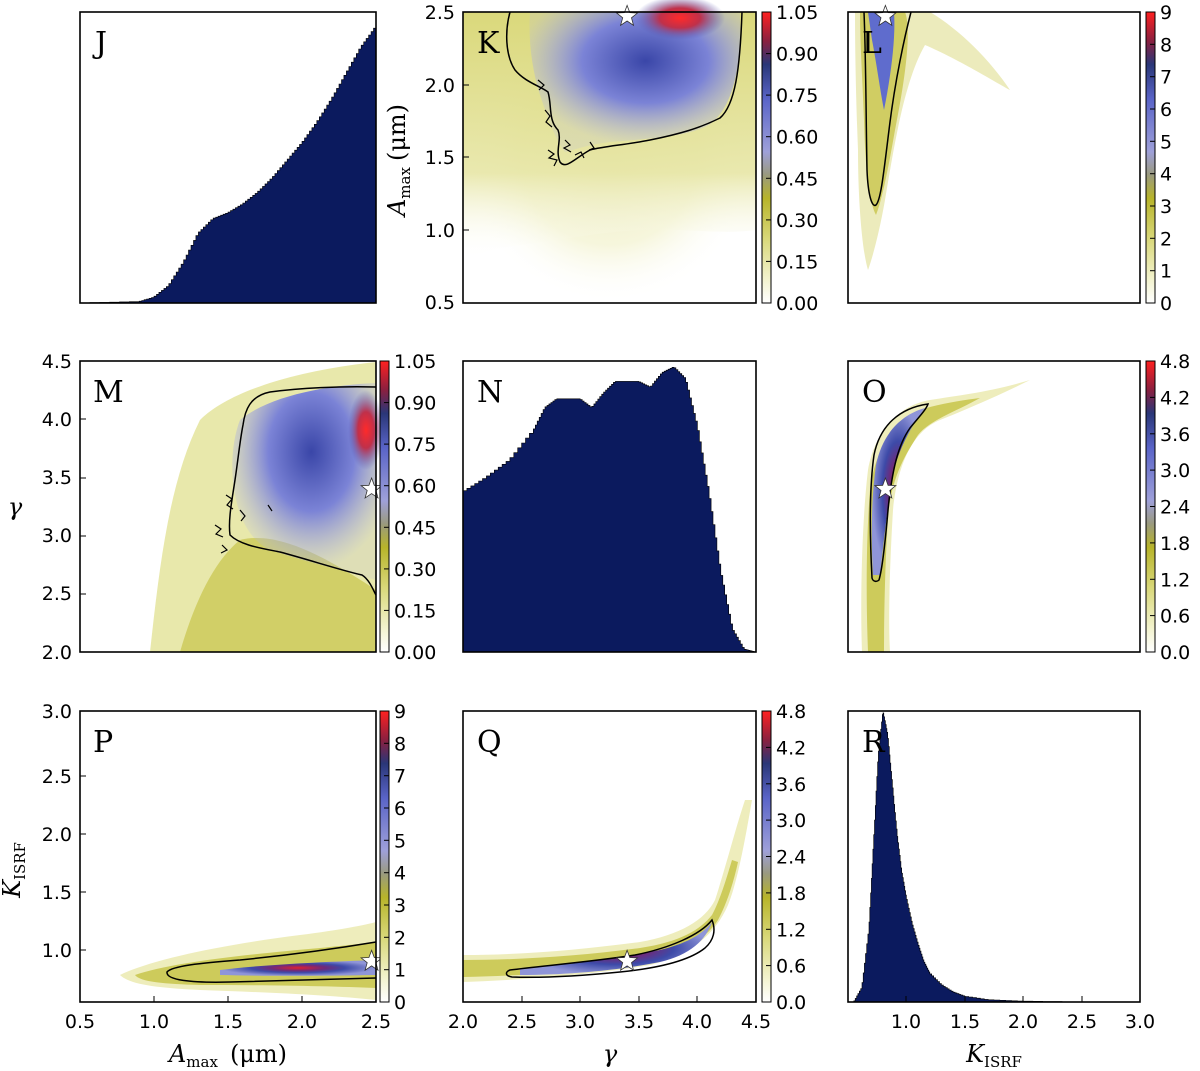 The height and width of the screenshot is (1071, 1200). I want to click on panel-label-N: N, so click(490, 392).